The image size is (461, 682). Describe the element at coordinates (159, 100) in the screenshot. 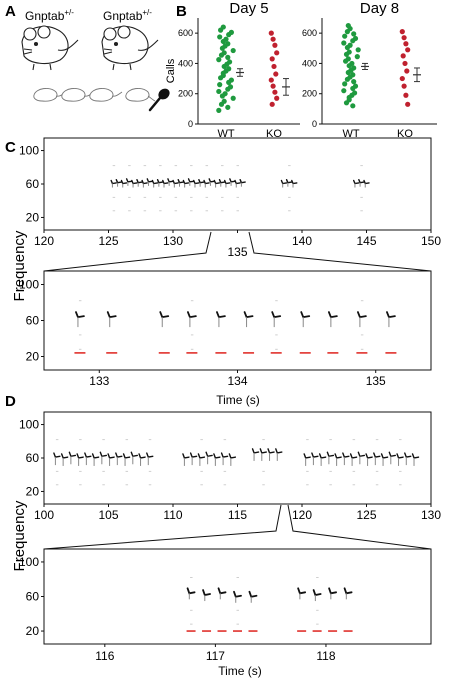

I see `microphone-icon` at that location.